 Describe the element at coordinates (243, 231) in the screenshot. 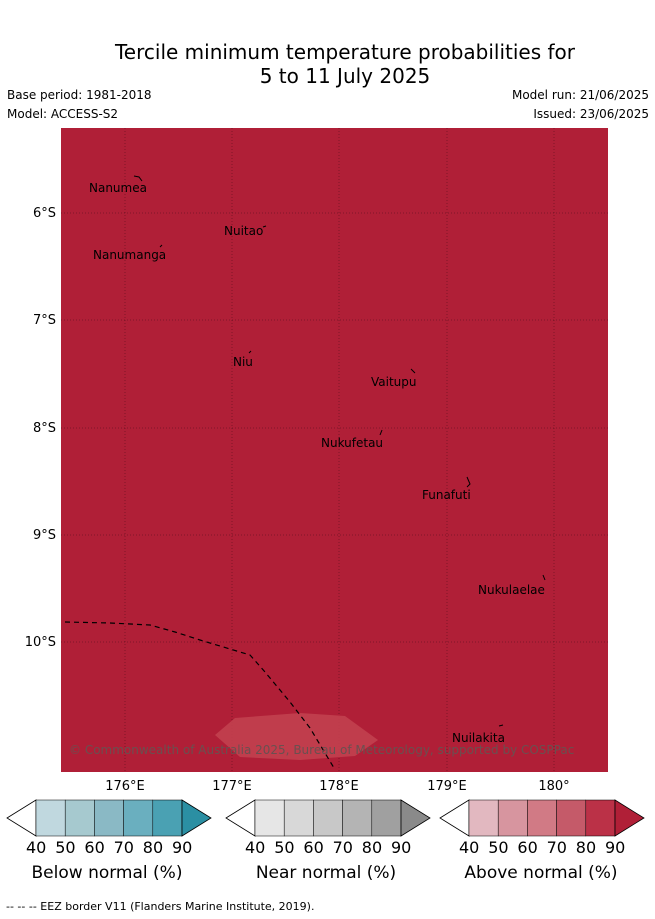

I see `place-nuitao: Nuitao` at that location.